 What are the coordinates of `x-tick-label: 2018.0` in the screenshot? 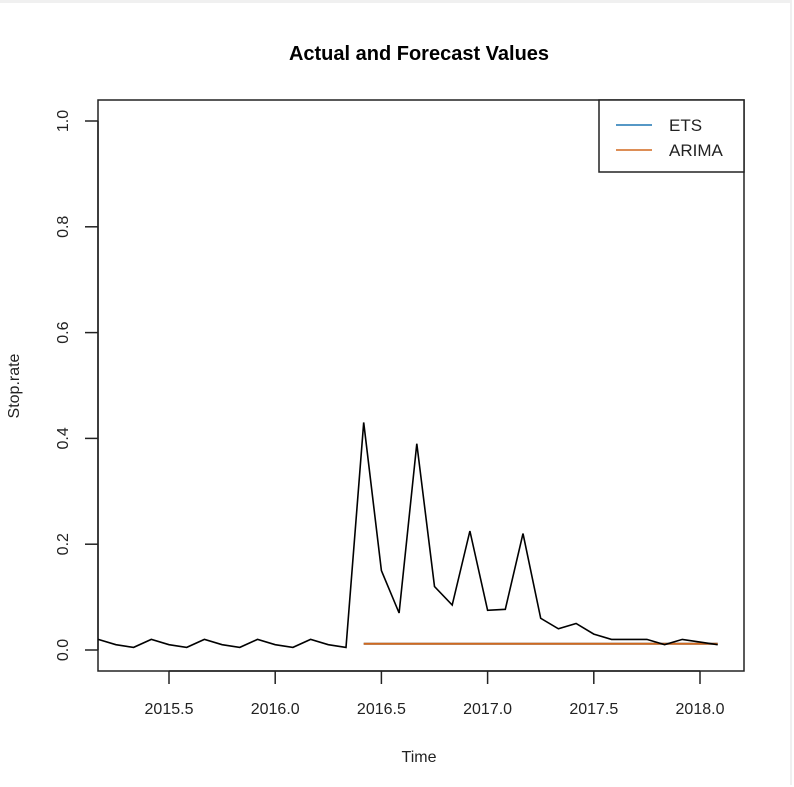 It's located at (700, 709).